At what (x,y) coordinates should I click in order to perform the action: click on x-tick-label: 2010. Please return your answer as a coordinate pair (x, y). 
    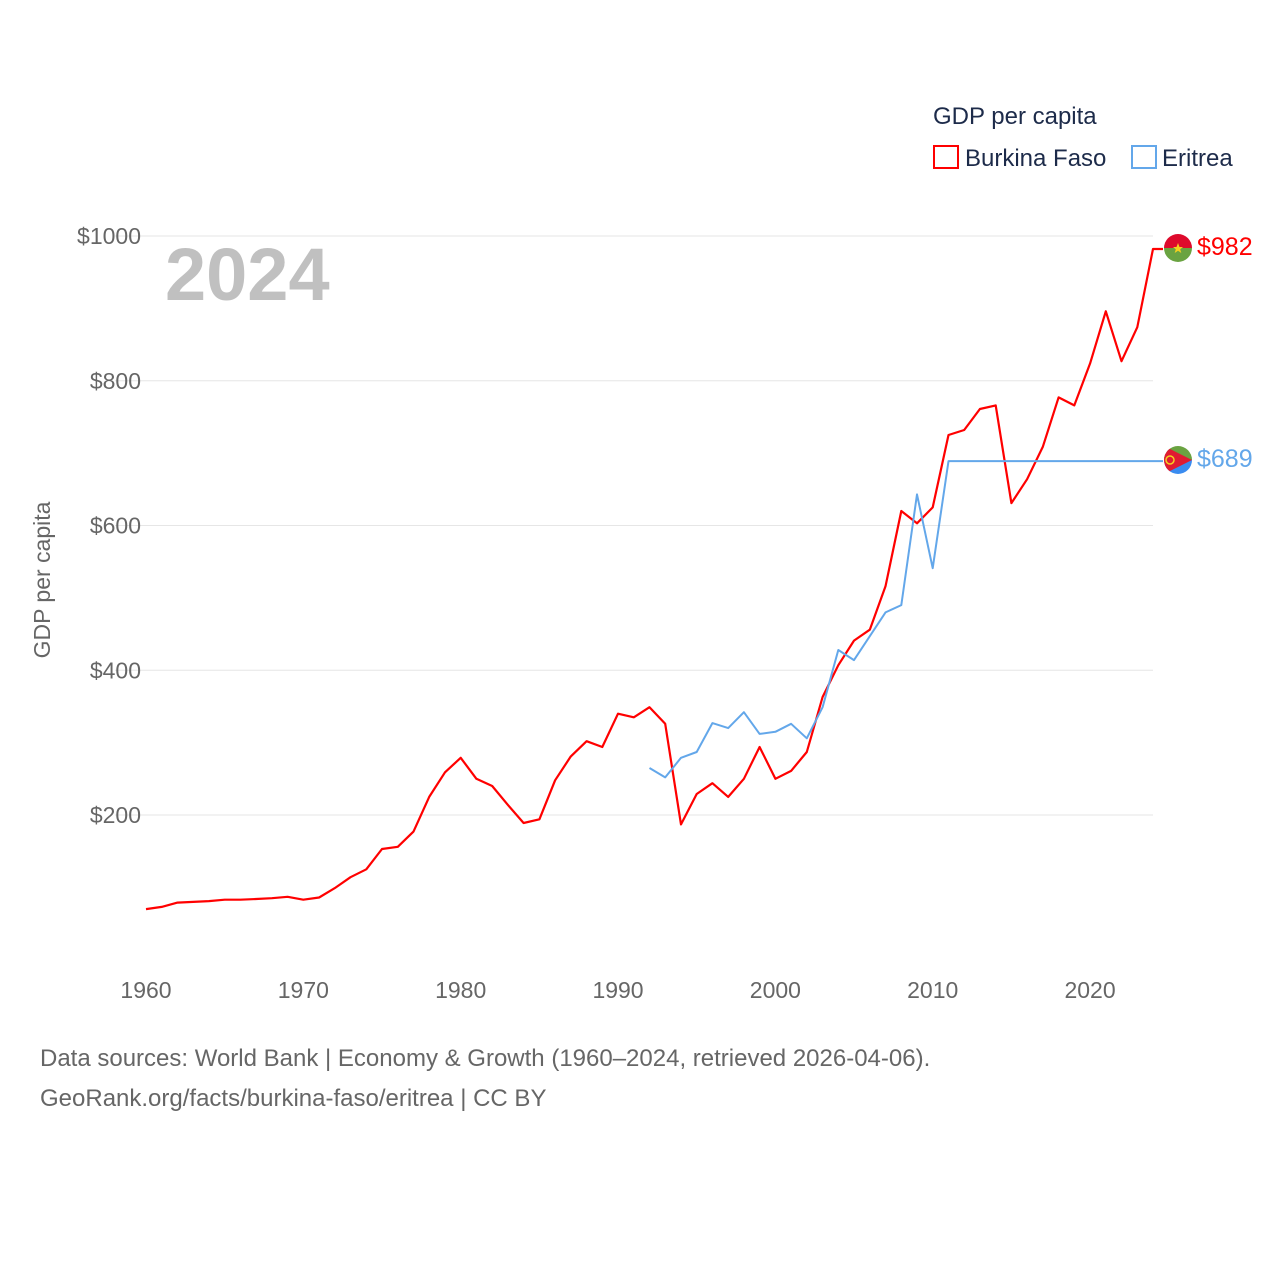
    Looking at the image, I should click on (932, 990).